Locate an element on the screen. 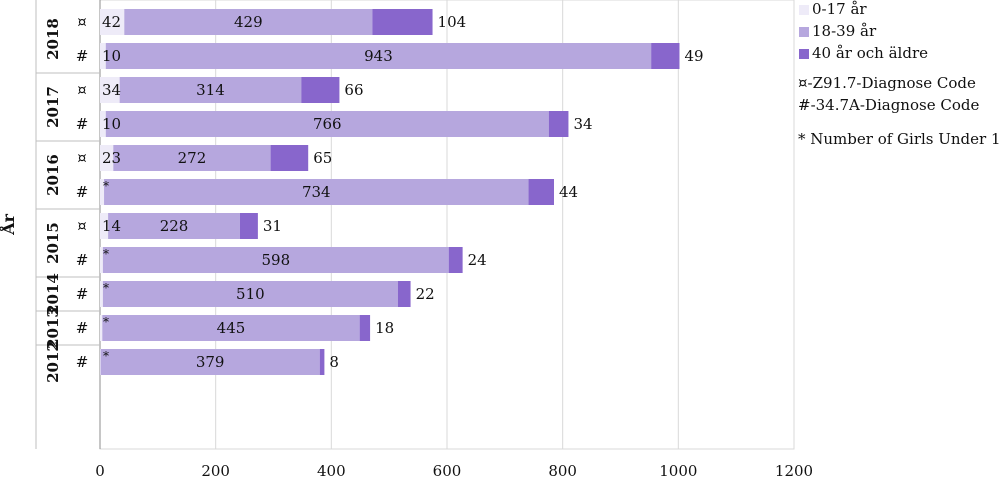 The width and height of the screenshot is (1000, 491). data-label: 272 is located at coordinates (192, 158).